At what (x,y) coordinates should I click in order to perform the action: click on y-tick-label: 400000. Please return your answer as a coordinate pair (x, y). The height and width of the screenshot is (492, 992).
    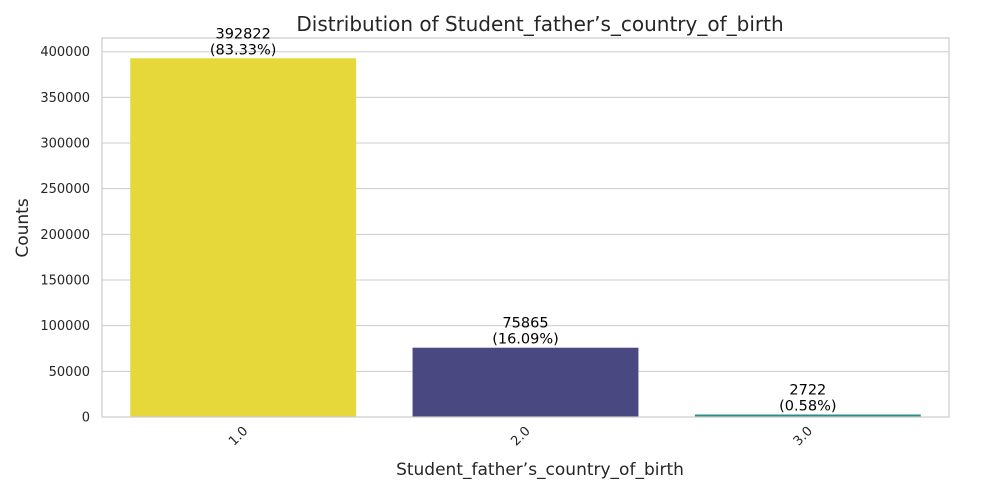
    Looking at the image, I should click on (65, 52).